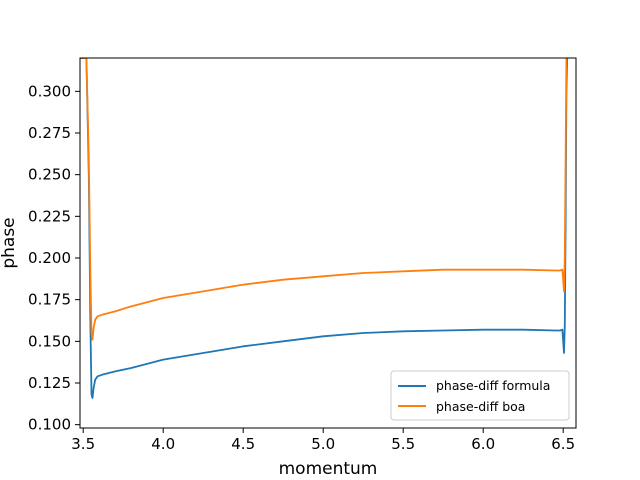  What do you see at coordinates (49, 341) in the screenshot?
I see `y-tick-label: 0.150` at bounding box center [49, 341].